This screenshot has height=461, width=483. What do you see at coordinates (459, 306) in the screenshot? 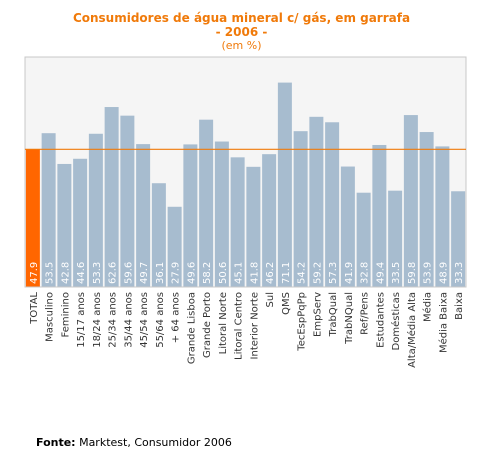
I see `category-label-27: Baixa` at bounding box center [459, 306].